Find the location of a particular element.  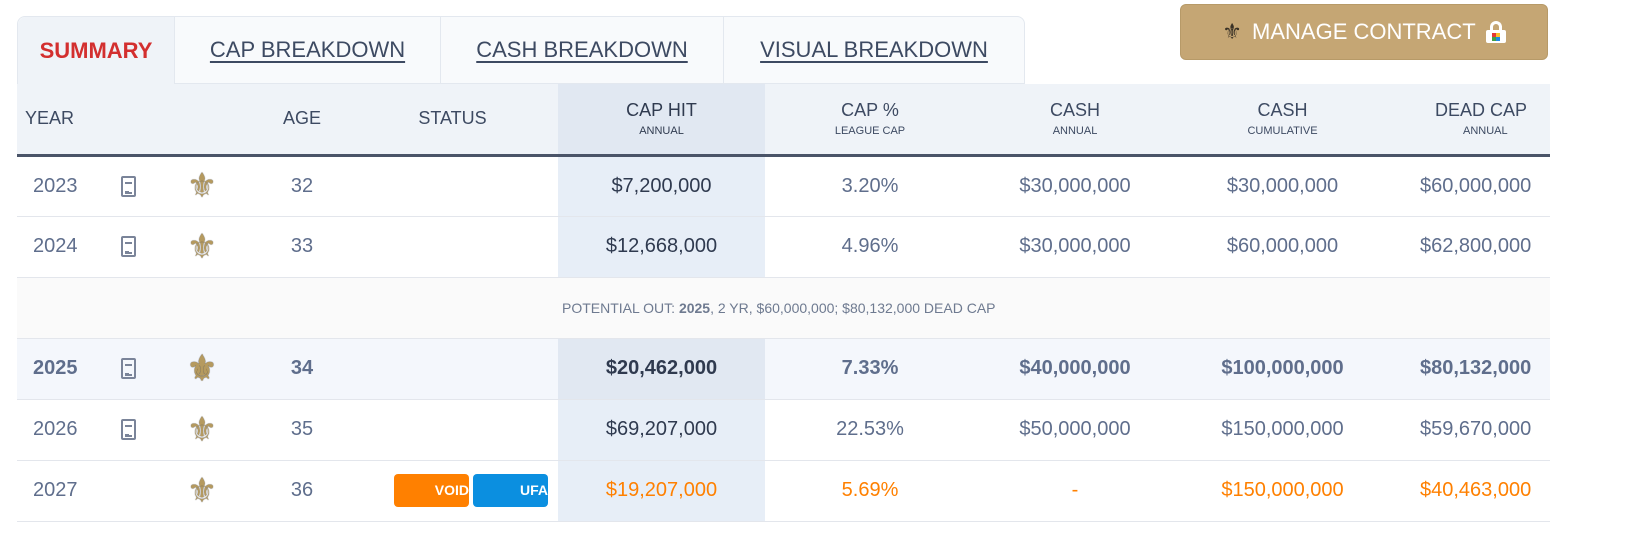

tab-cap-breakdown: CAP BREAKDOWN is located at coordinates (307, 50).